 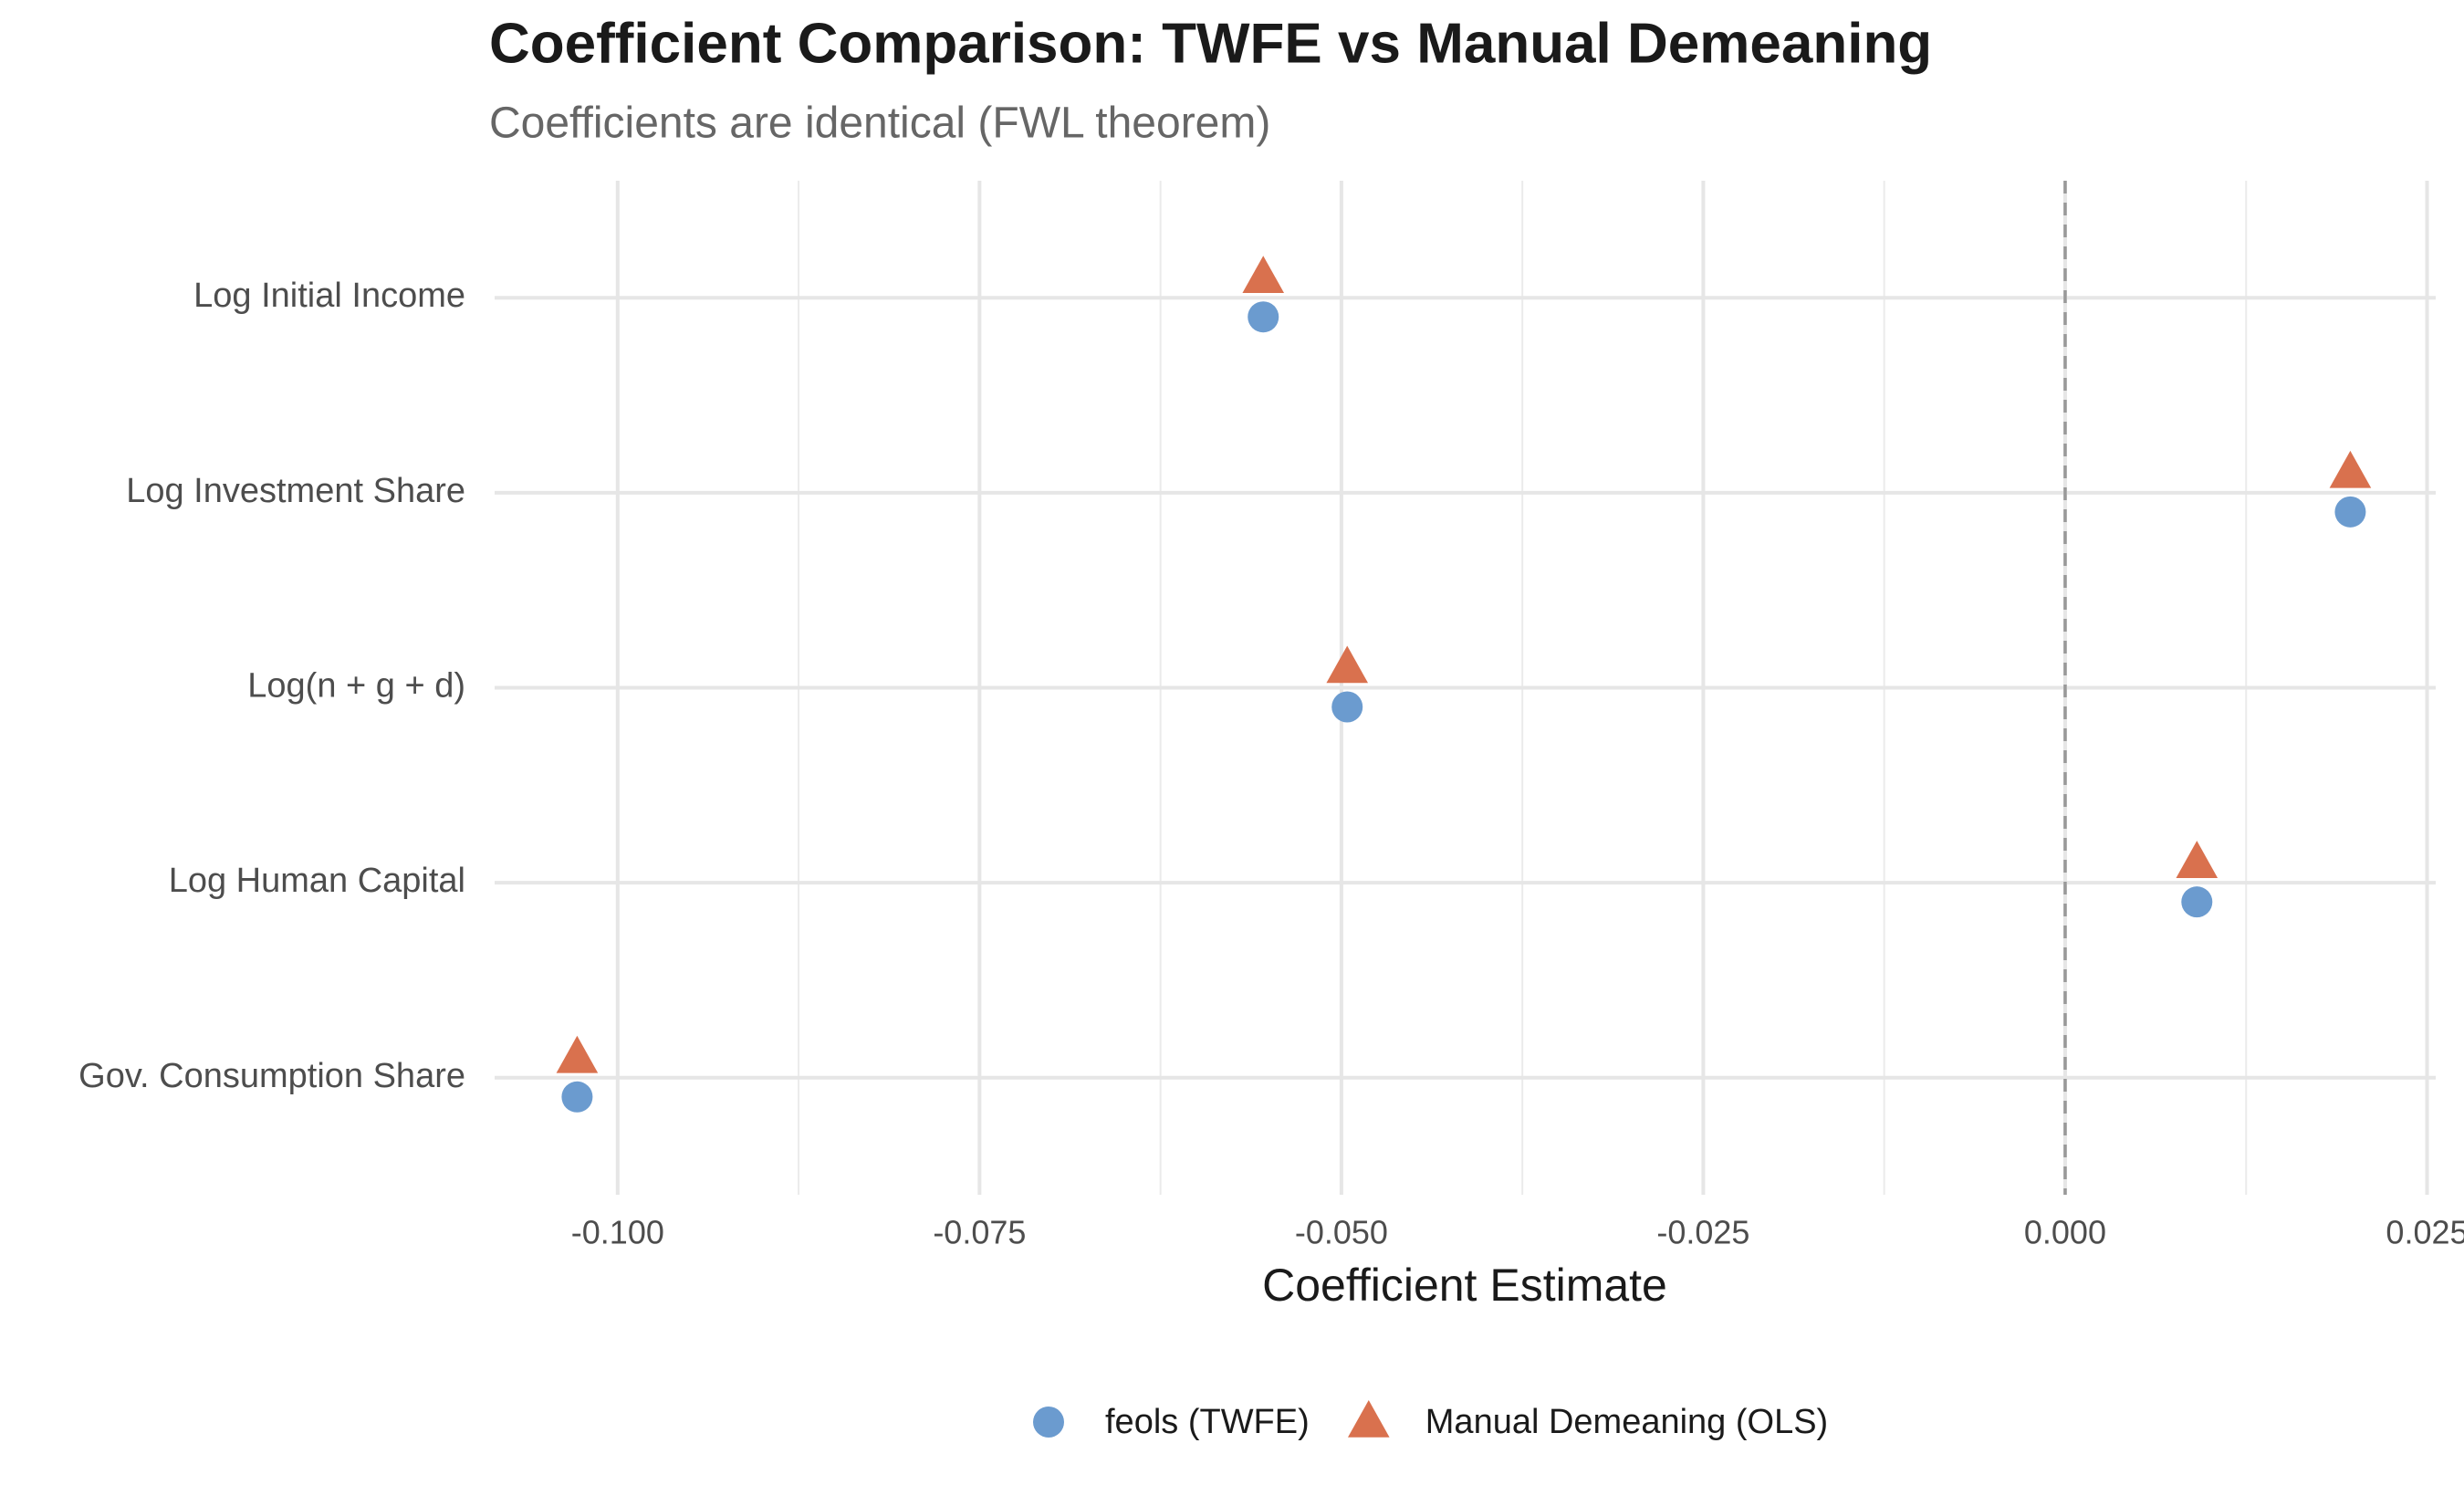 I want to click on x-tick-label: -0.025, so click(x=1702, y=1232).